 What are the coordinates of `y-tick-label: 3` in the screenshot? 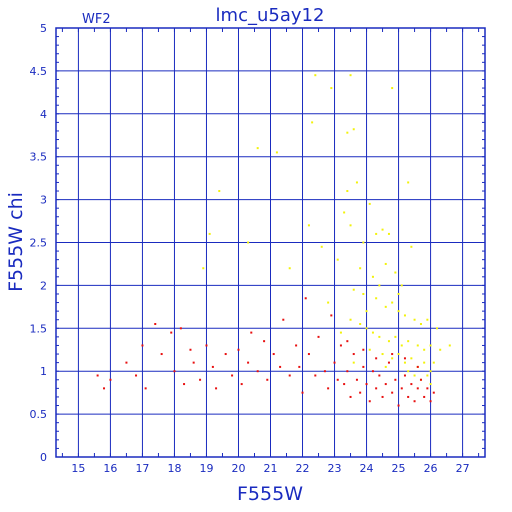 It's located at (43, 200).